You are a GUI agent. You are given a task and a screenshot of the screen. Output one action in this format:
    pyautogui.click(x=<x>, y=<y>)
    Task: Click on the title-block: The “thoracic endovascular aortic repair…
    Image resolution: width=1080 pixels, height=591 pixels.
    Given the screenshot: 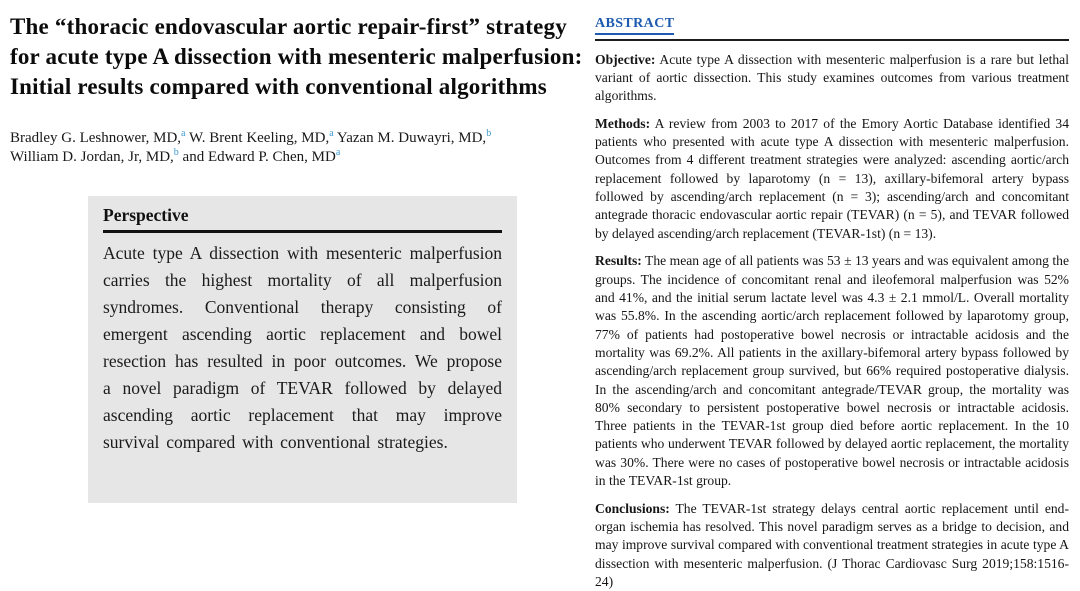 What is the action you would take?
    pyautogui.click(x=299, y=89)
    